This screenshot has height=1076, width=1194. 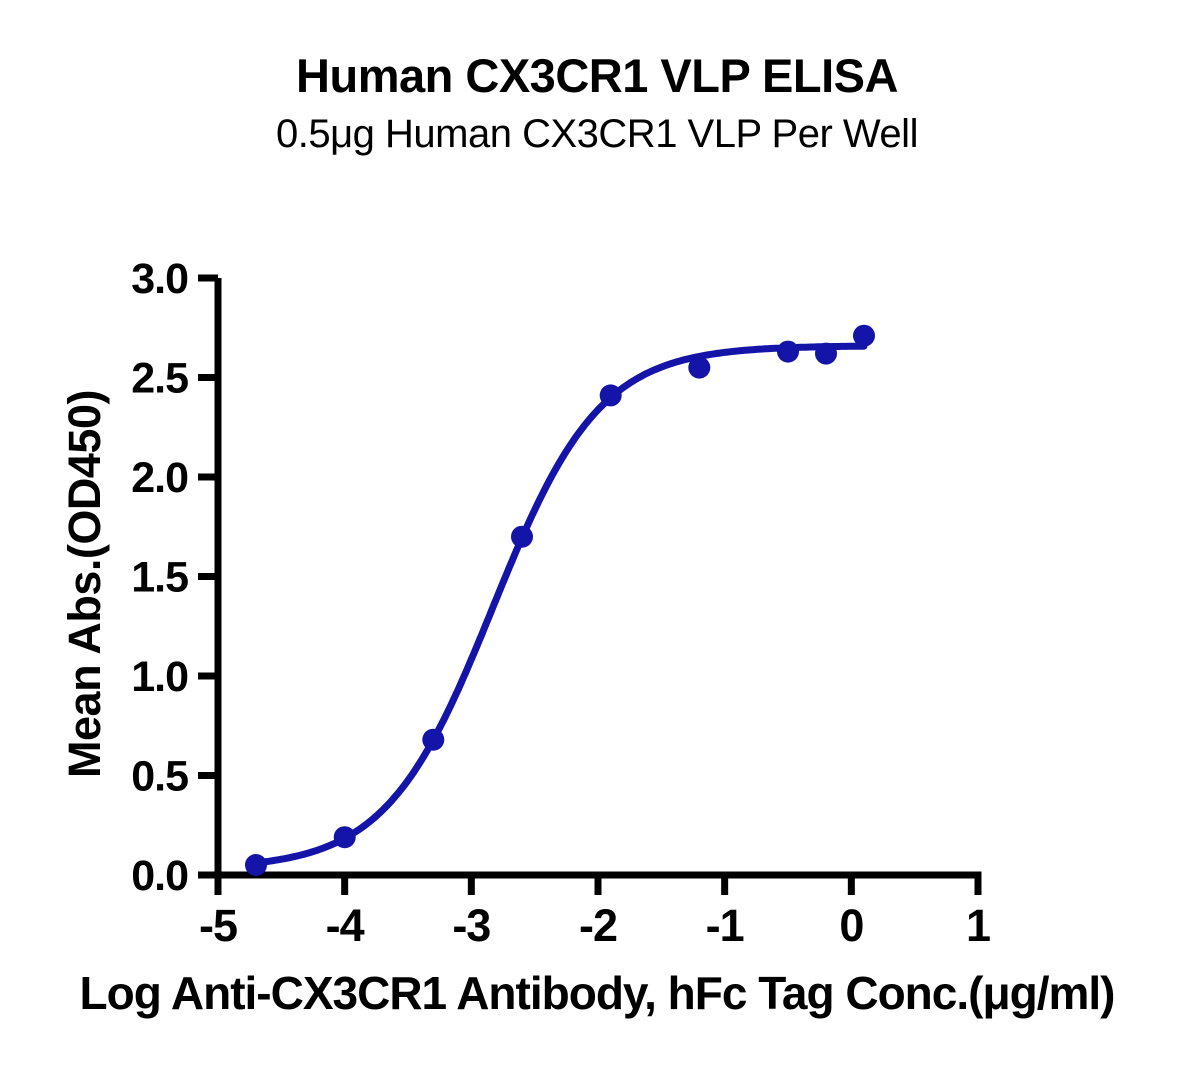 I want to click on y-tick-labels: 0.0 0.5 1.0 1.5 2.0 2.5 3.0, so click(x=160, y=577).